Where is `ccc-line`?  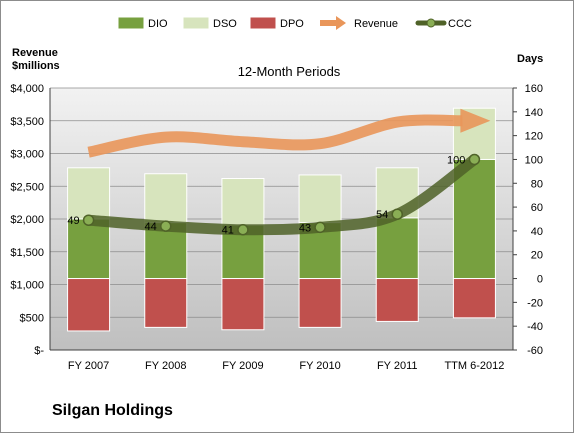 ccc-line is located at coordinates (281, 194).